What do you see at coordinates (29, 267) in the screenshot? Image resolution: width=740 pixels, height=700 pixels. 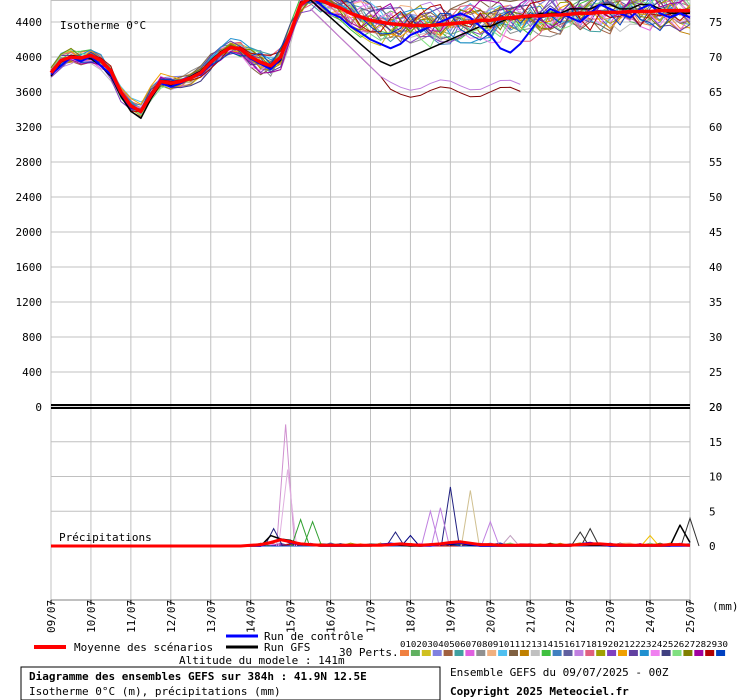 I see `y-left-tick-label: 1600` at bounding box center [29, 267].